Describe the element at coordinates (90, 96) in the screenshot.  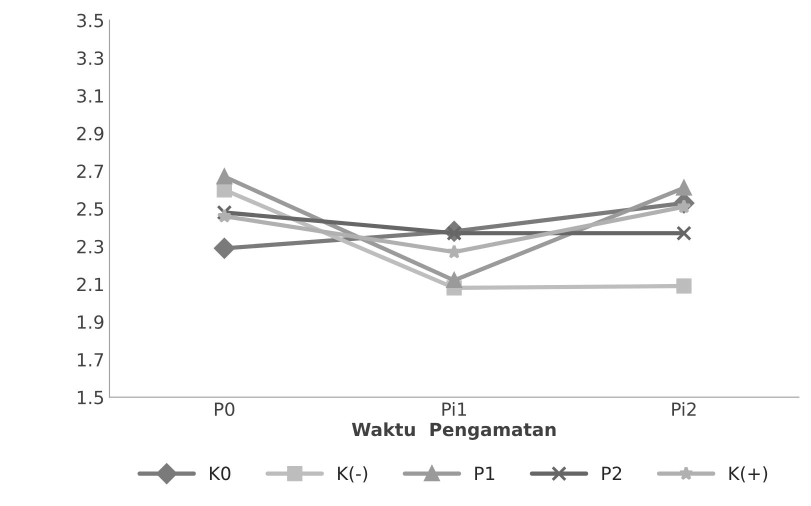
I see `y-tick-label: 3.1` at that location.